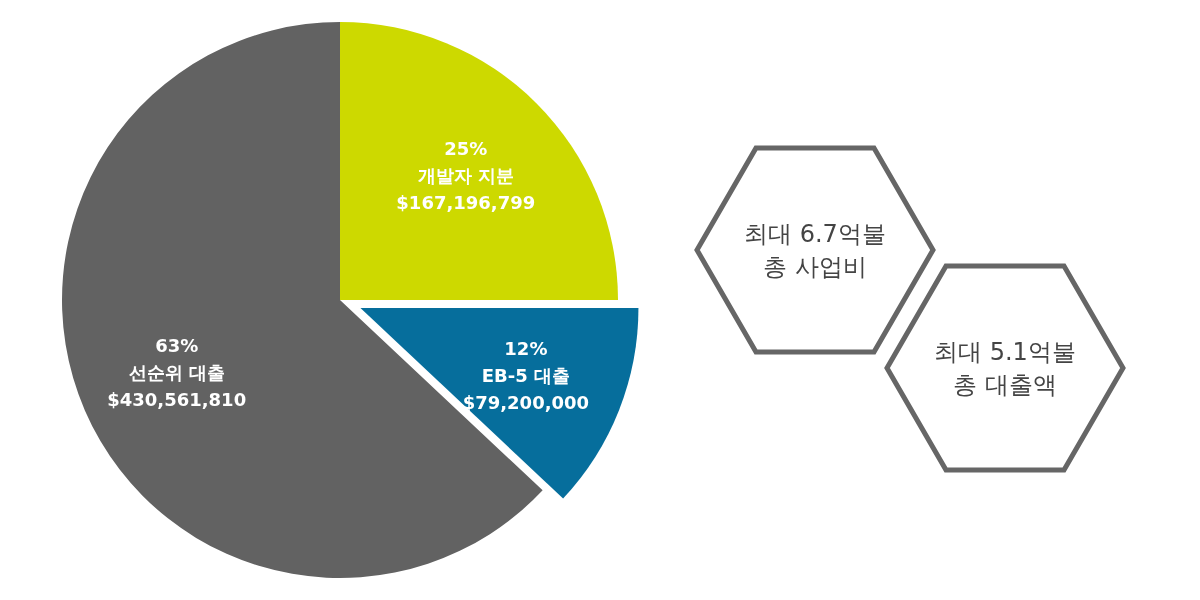  Describe the element at coordinates (526, 375) in the screenshot. I see `slice-label: EB-5 대출` at that location.